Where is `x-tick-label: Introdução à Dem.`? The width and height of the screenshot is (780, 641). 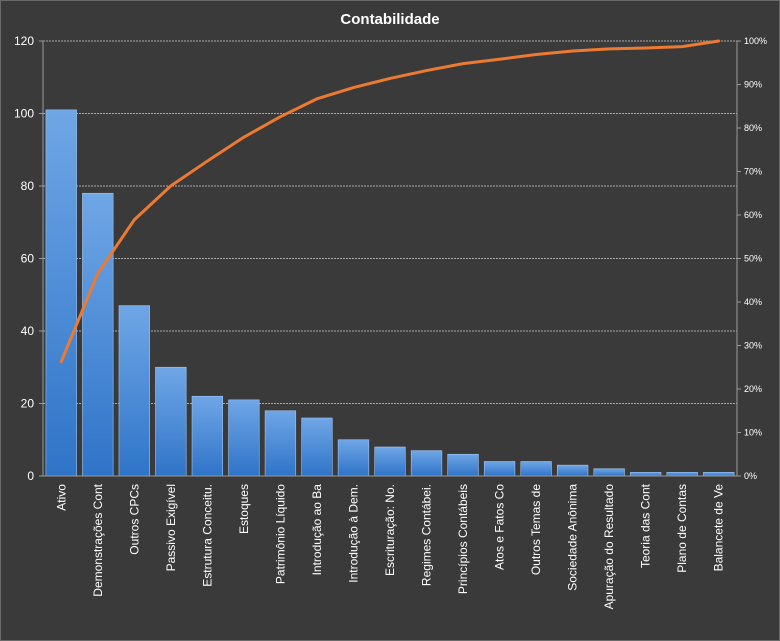 x-tick-label: Introdução à Dem. is located at coordinates (353, 533).